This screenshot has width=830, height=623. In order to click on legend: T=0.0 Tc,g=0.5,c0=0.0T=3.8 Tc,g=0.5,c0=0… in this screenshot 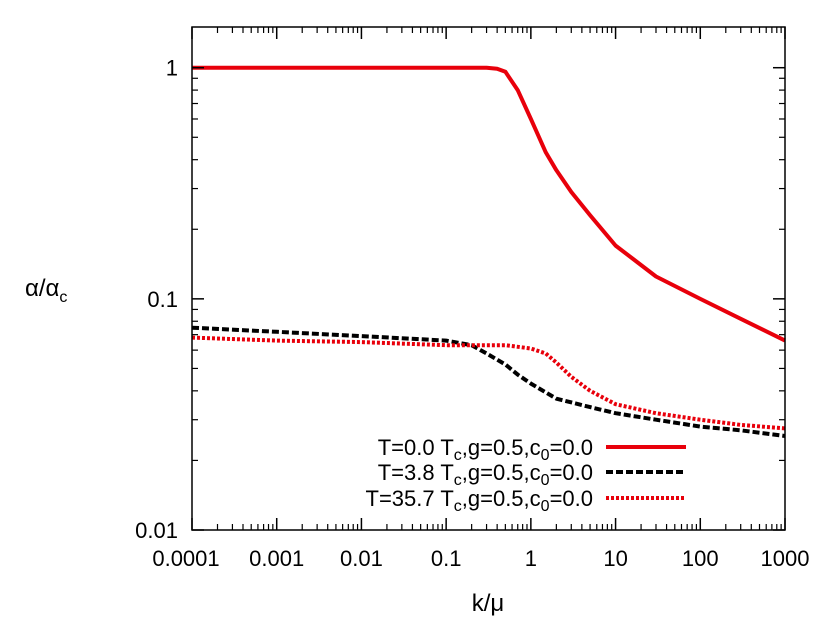, I will do `click(526, 475)`.